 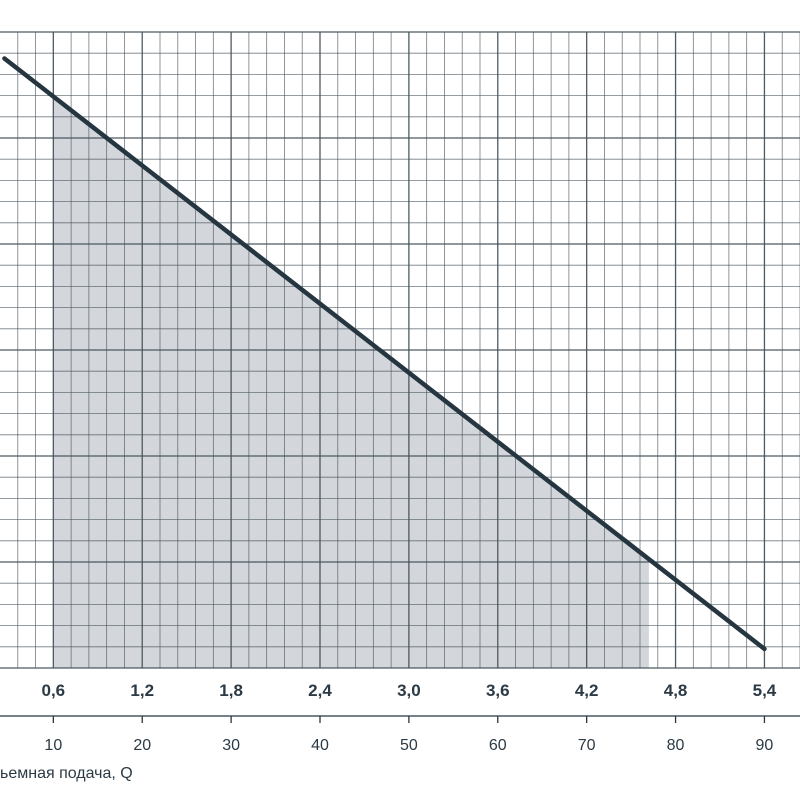 I want to click on x-tick-label-primary: 4,8, so click(x=676, y=690).